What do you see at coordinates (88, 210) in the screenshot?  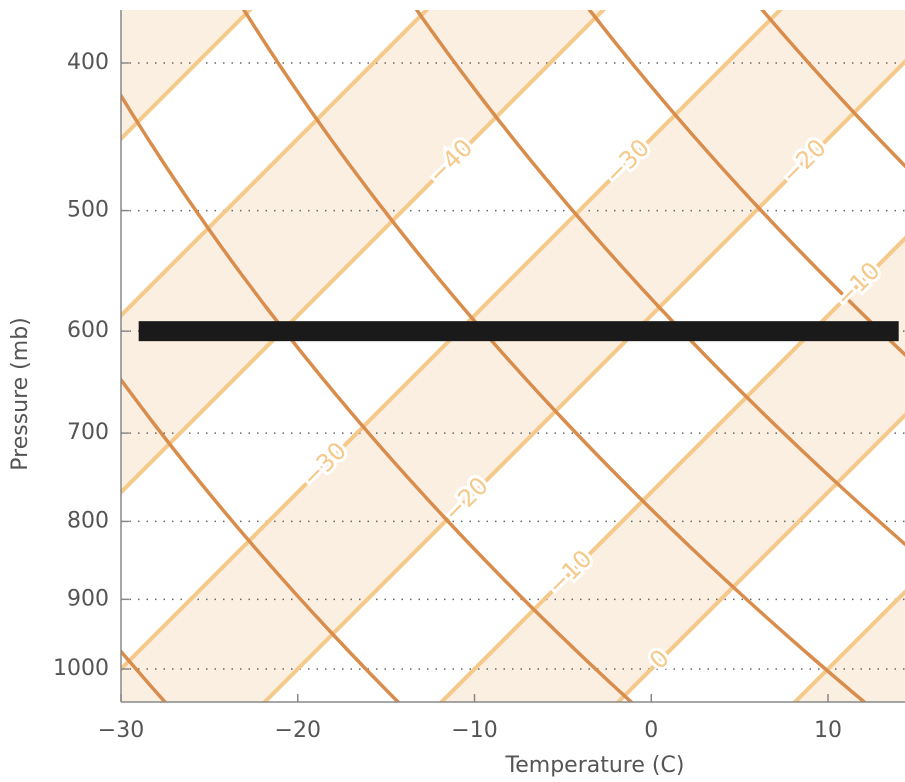 I see `y-tick-label: 500` at bounding box center [88, 210].